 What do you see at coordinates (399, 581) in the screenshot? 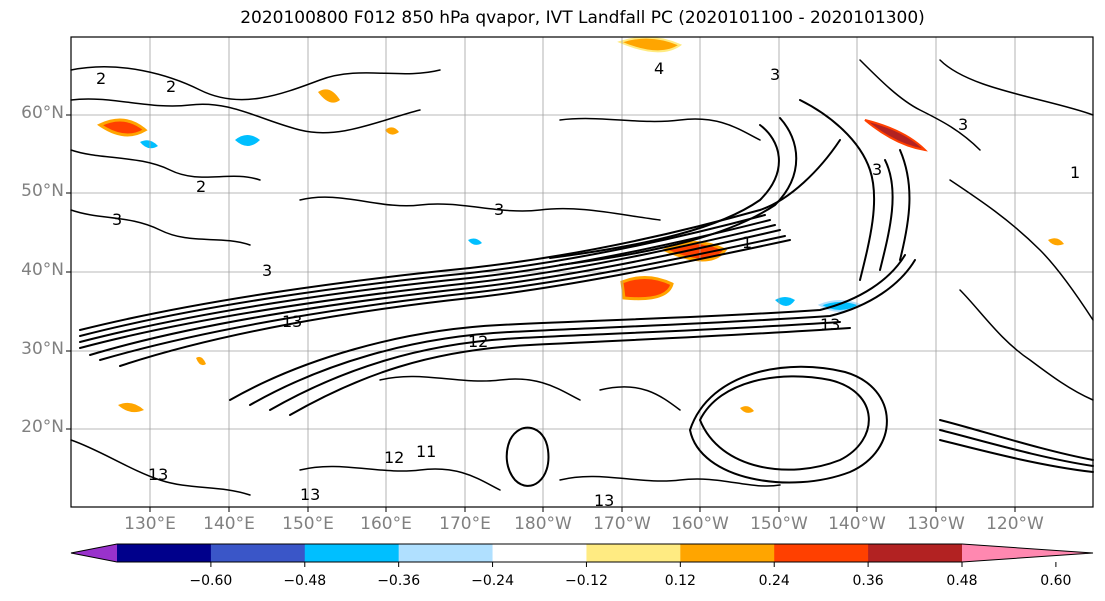
I see `colorbar-tick-label: −0.36` at bounding box center [399, 581].